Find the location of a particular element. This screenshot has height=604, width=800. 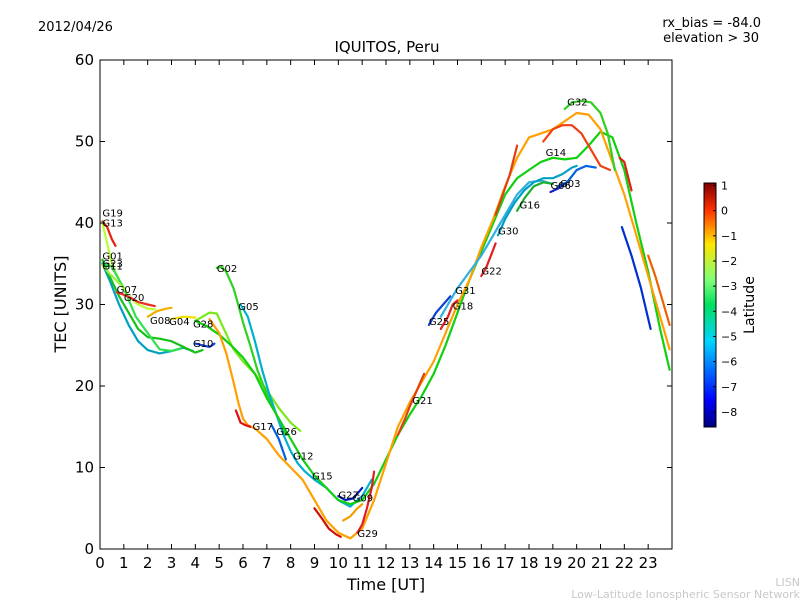

series-G12 is located at coordinates (278, 442).